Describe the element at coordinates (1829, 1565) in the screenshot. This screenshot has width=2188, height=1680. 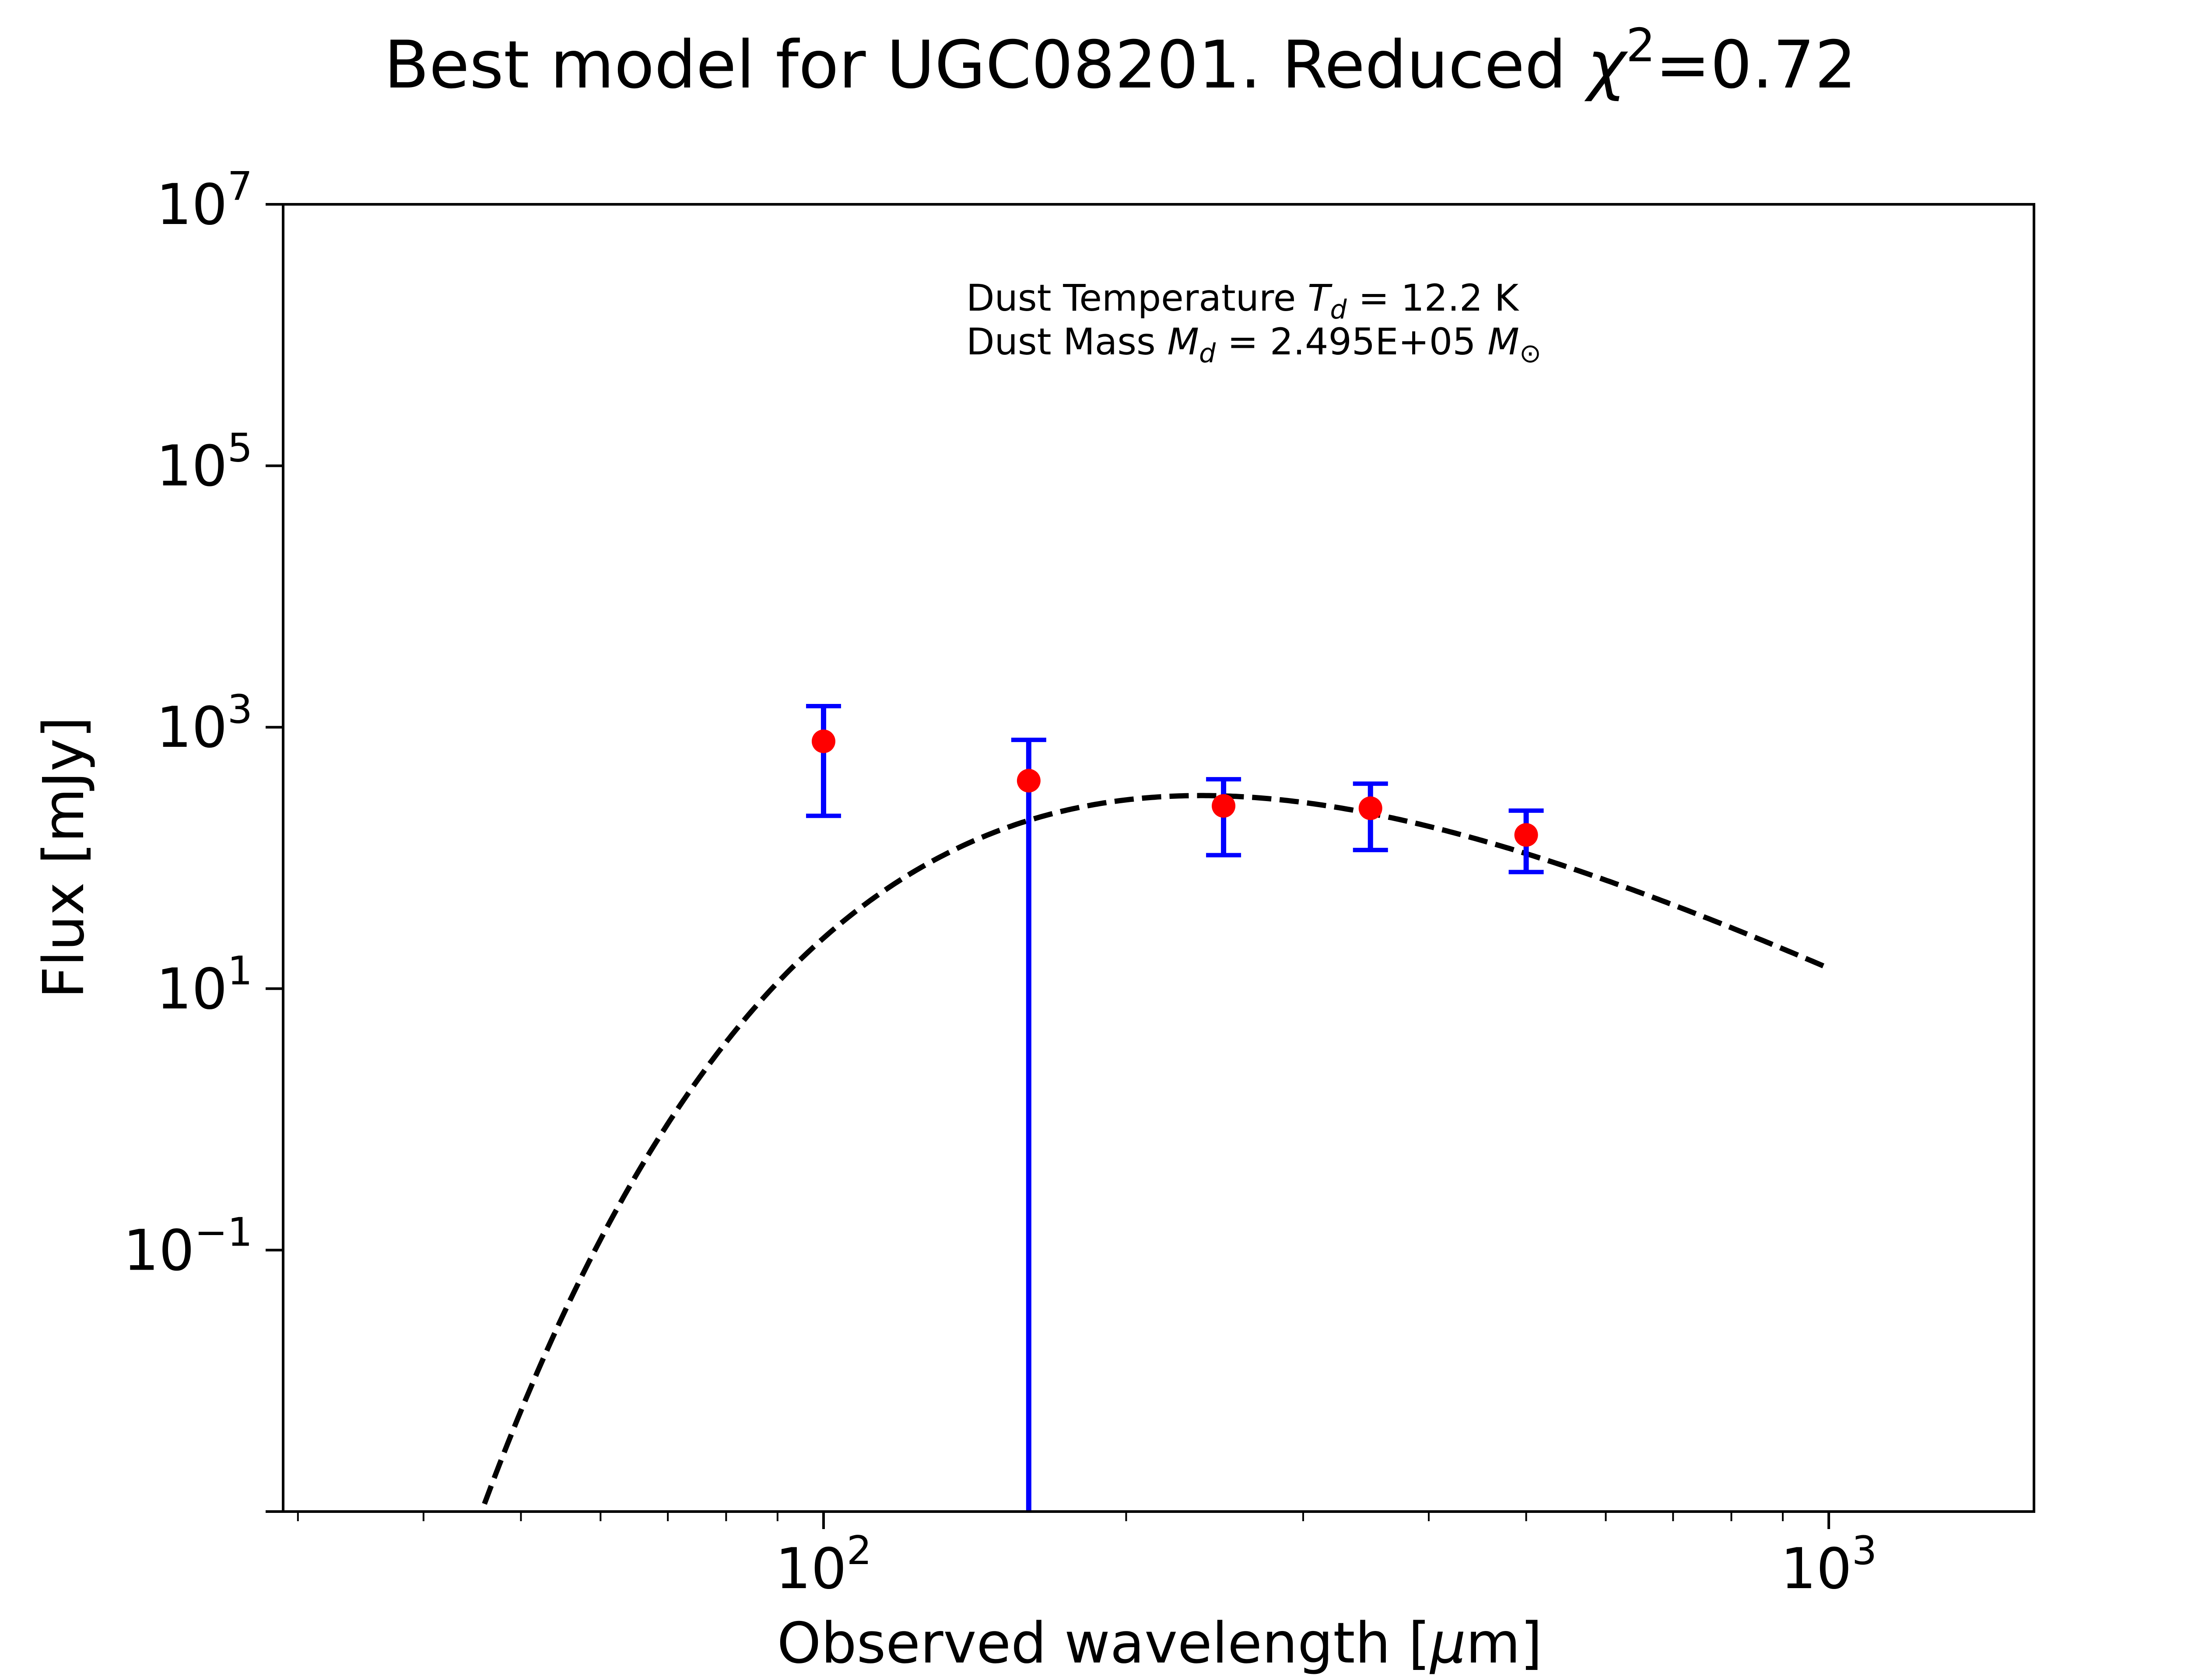
I see `x-tick-label: 10³` at that location.